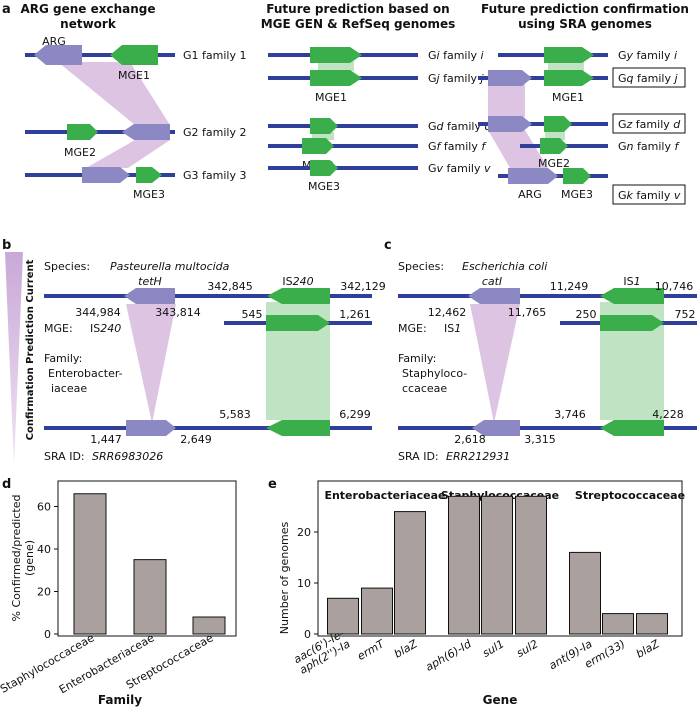  Describe the element at coordinates (324, 186) in the screenshot. I see `col2-mge3-label: MGE3` at that location.